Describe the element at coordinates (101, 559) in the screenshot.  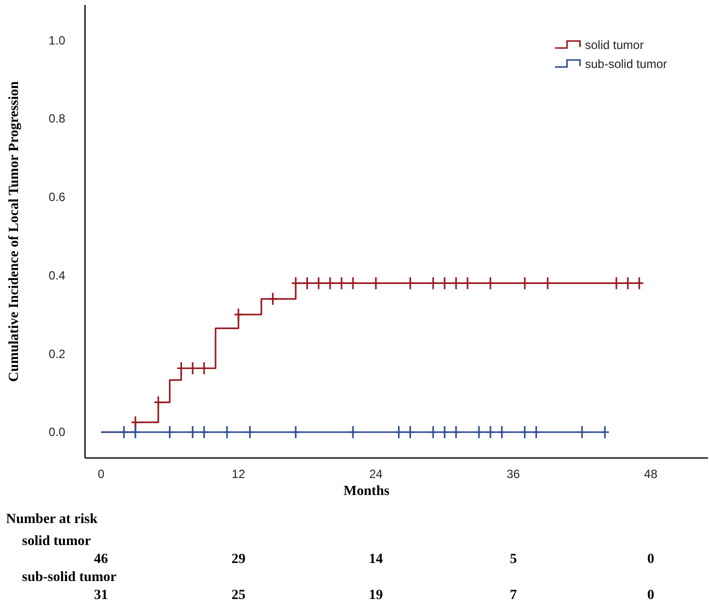
I see `text: 46` at that location.